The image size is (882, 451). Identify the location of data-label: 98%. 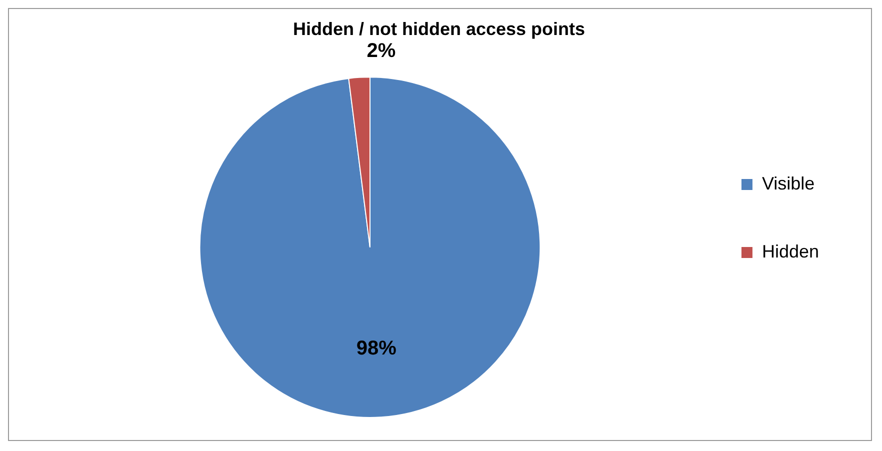
(376, 349).